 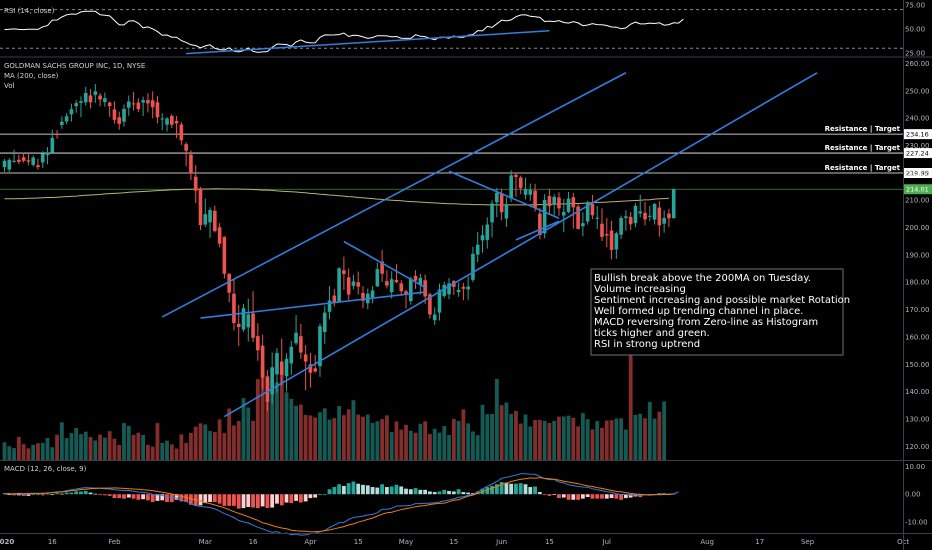 What do you see at coordinates (917, 337) in the screenshot?
I see `price-tick-label: 160.00` at bounding box center [917, 337].